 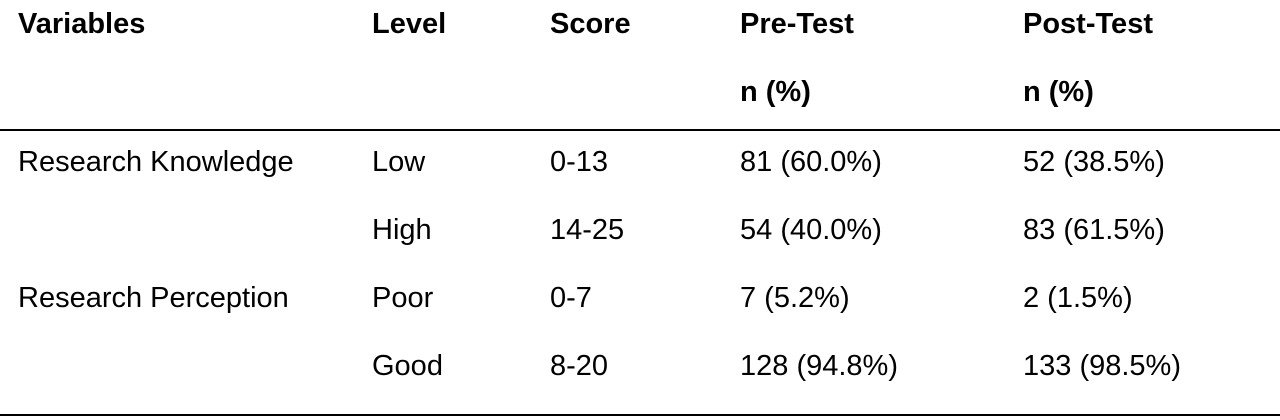 I want to click on cell-pre-test: 54 (40.0%), so click(x=811, y=230).